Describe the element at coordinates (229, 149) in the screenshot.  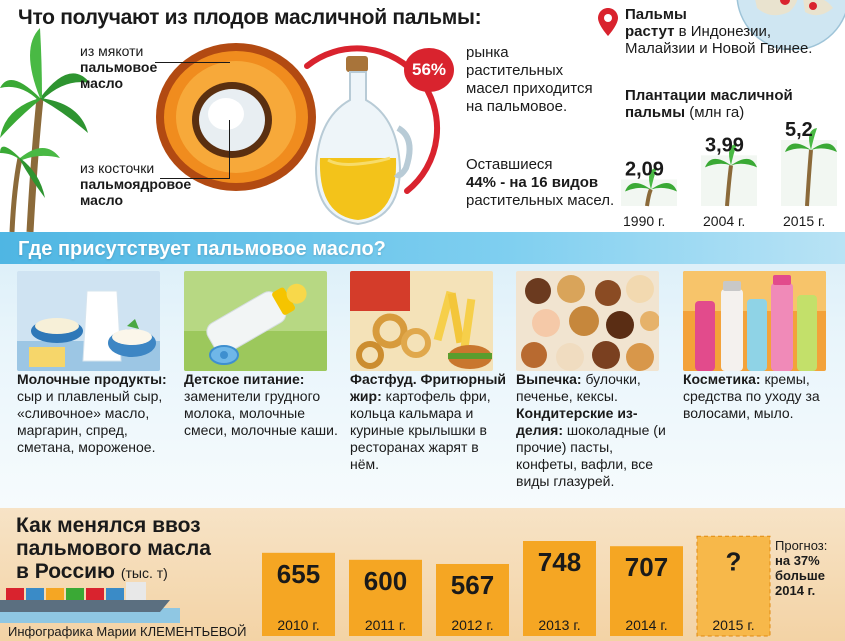
I see `kernel-leader-vertical` at that location.